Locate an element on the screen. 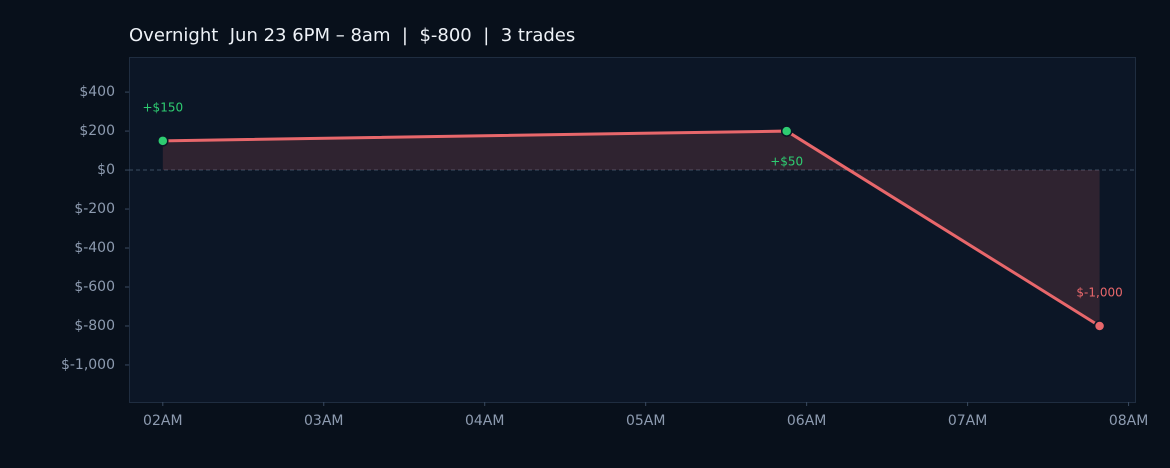 The height and width of the screenshot is (468, 1170). y-tick-label: $400 is located at coordinates (97, 92).